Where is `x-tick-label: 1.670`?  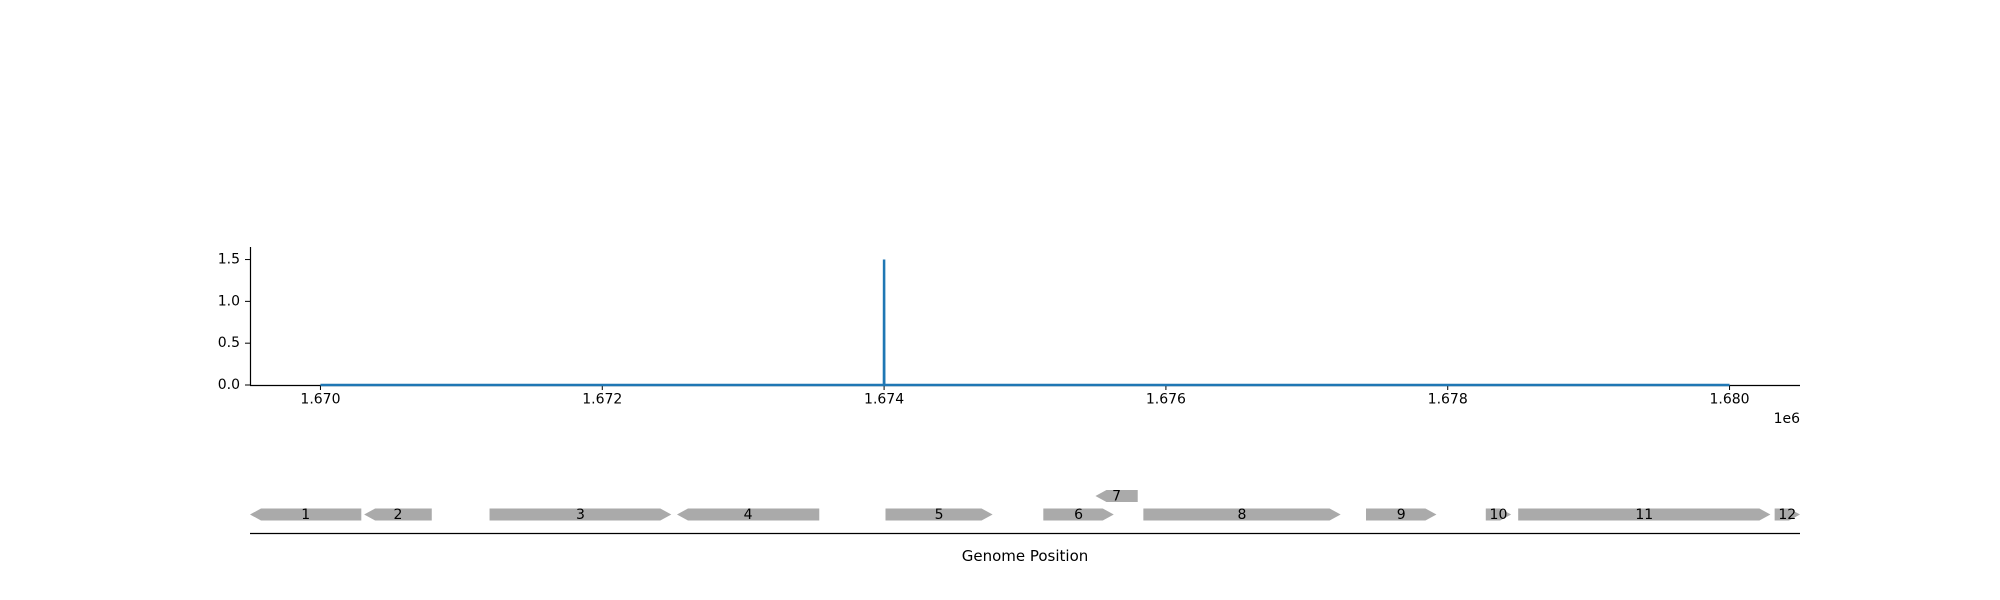 x-tick-label: 1.670 is located at coordinates (320, 400).